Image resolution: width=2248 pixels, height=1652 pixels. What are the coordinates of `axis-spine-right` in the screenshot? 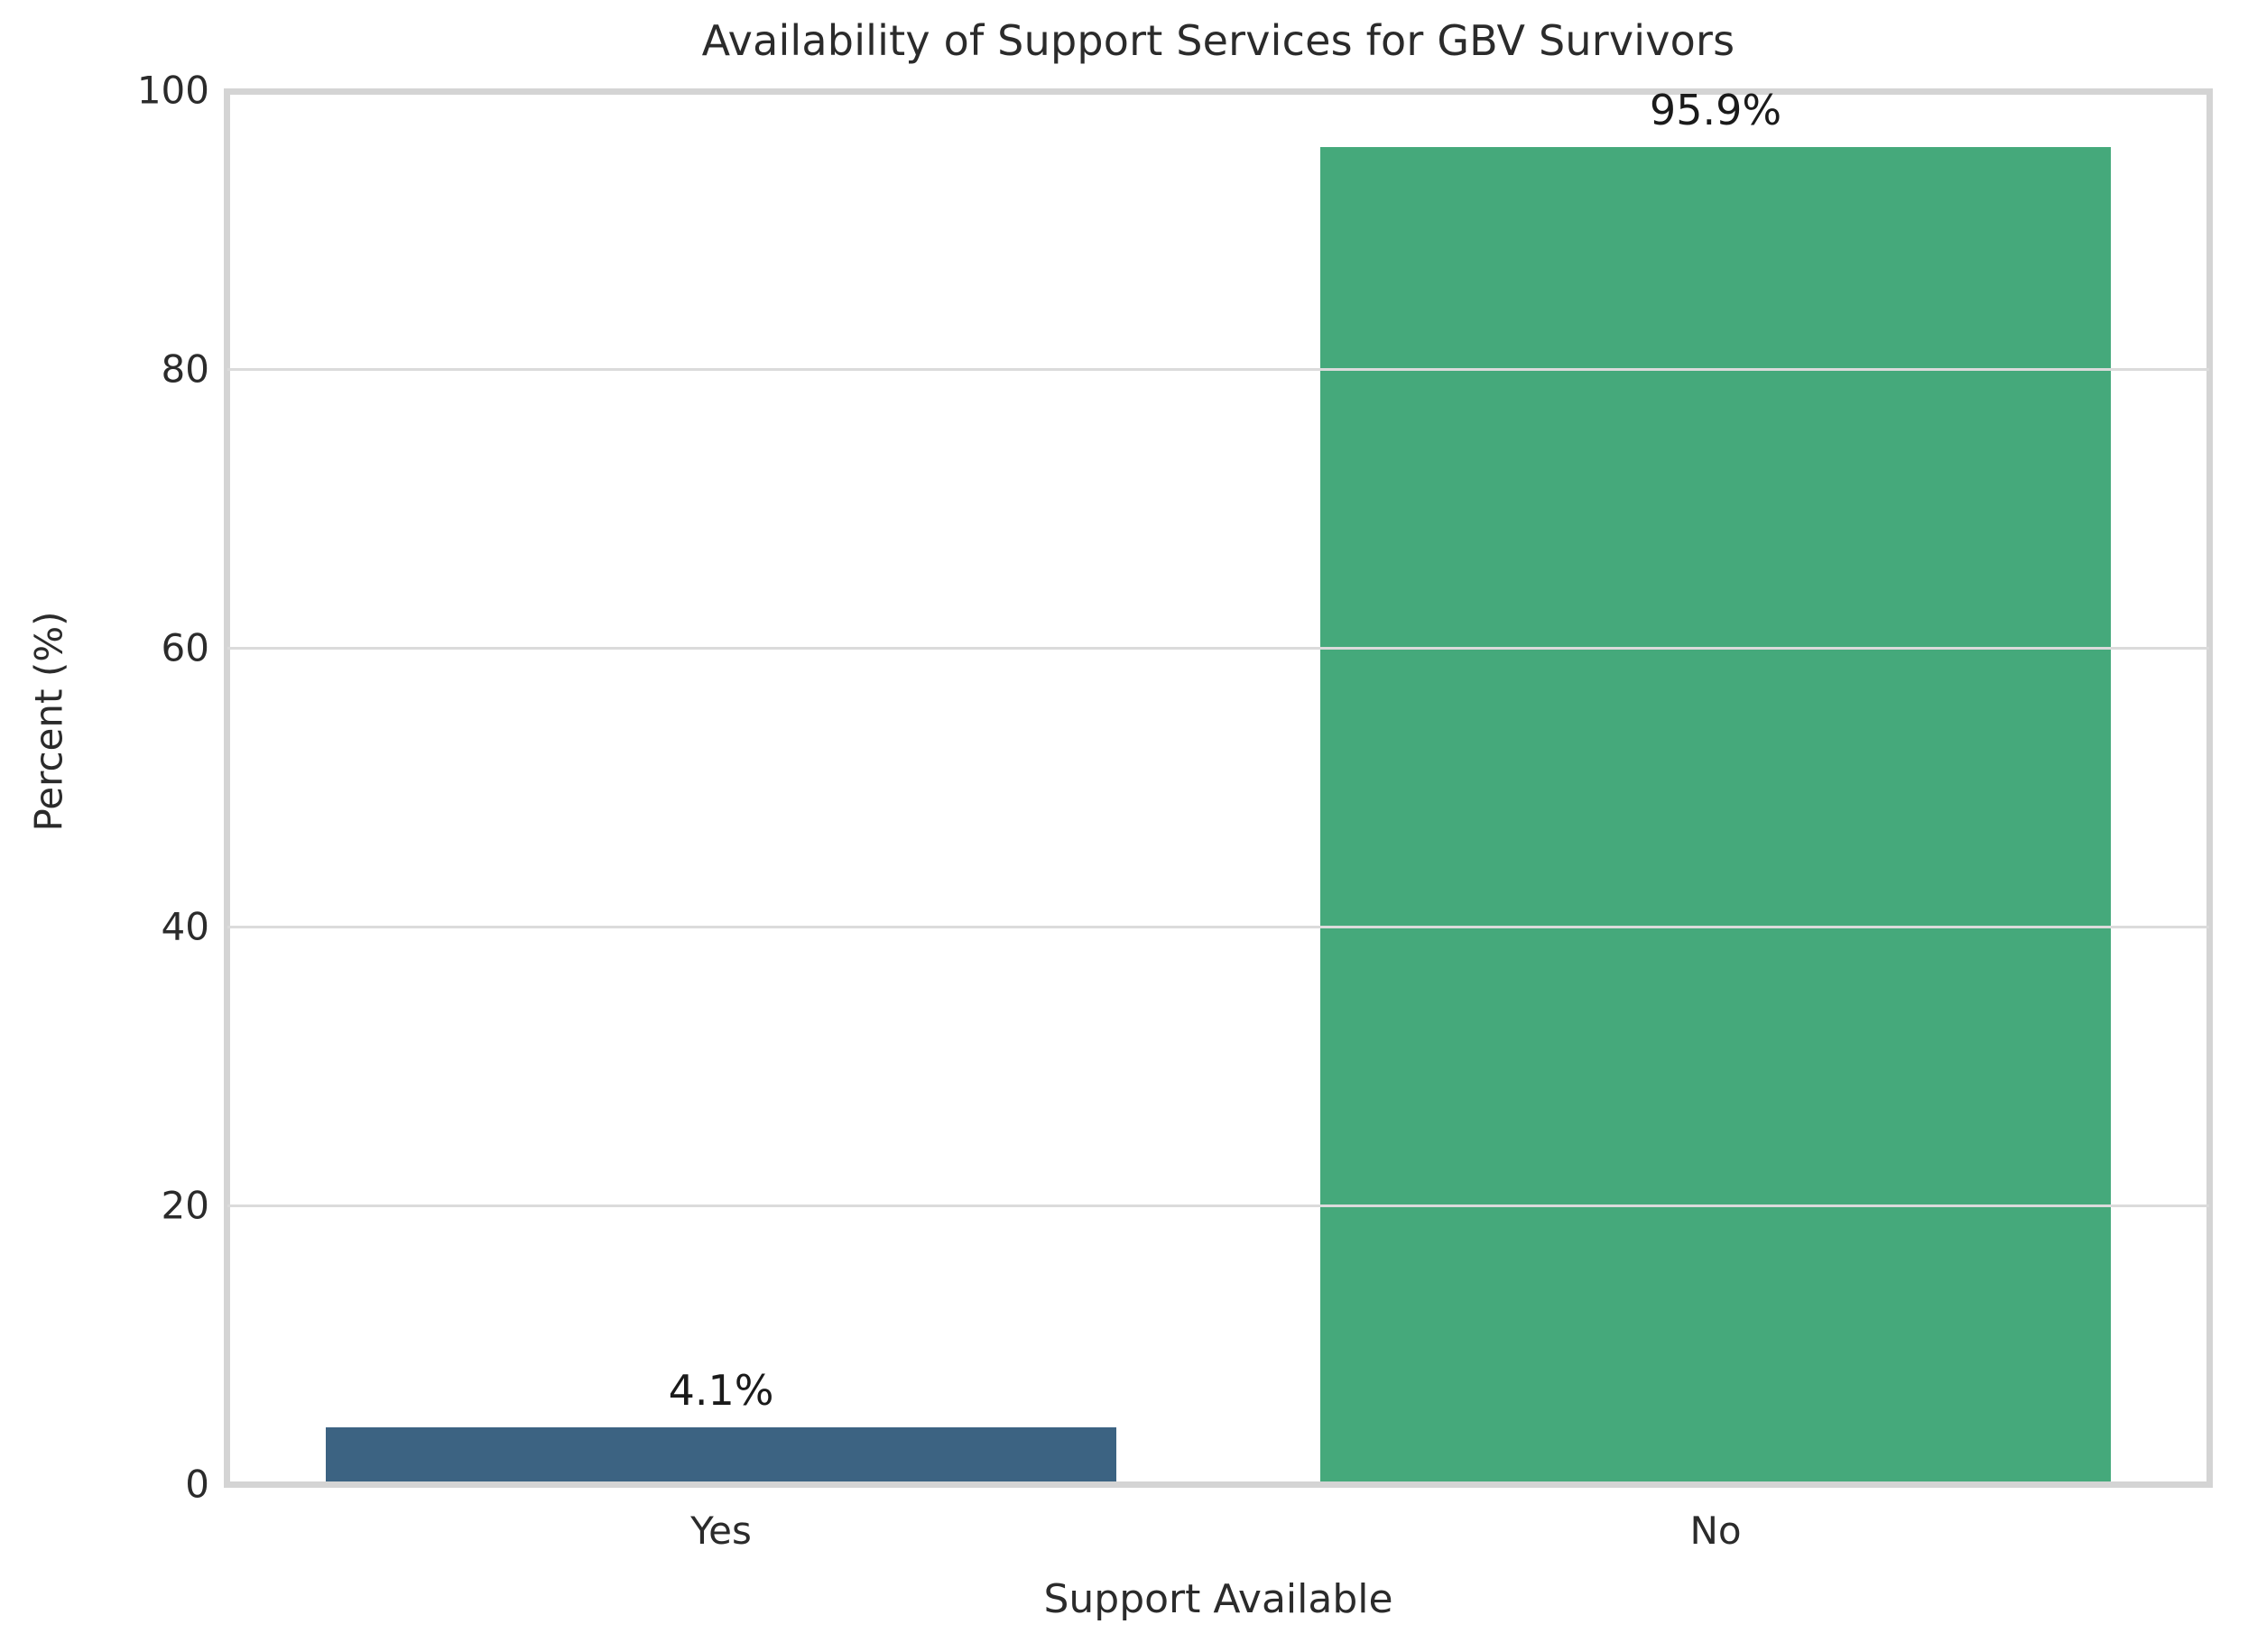 It's located at (2209, 788).